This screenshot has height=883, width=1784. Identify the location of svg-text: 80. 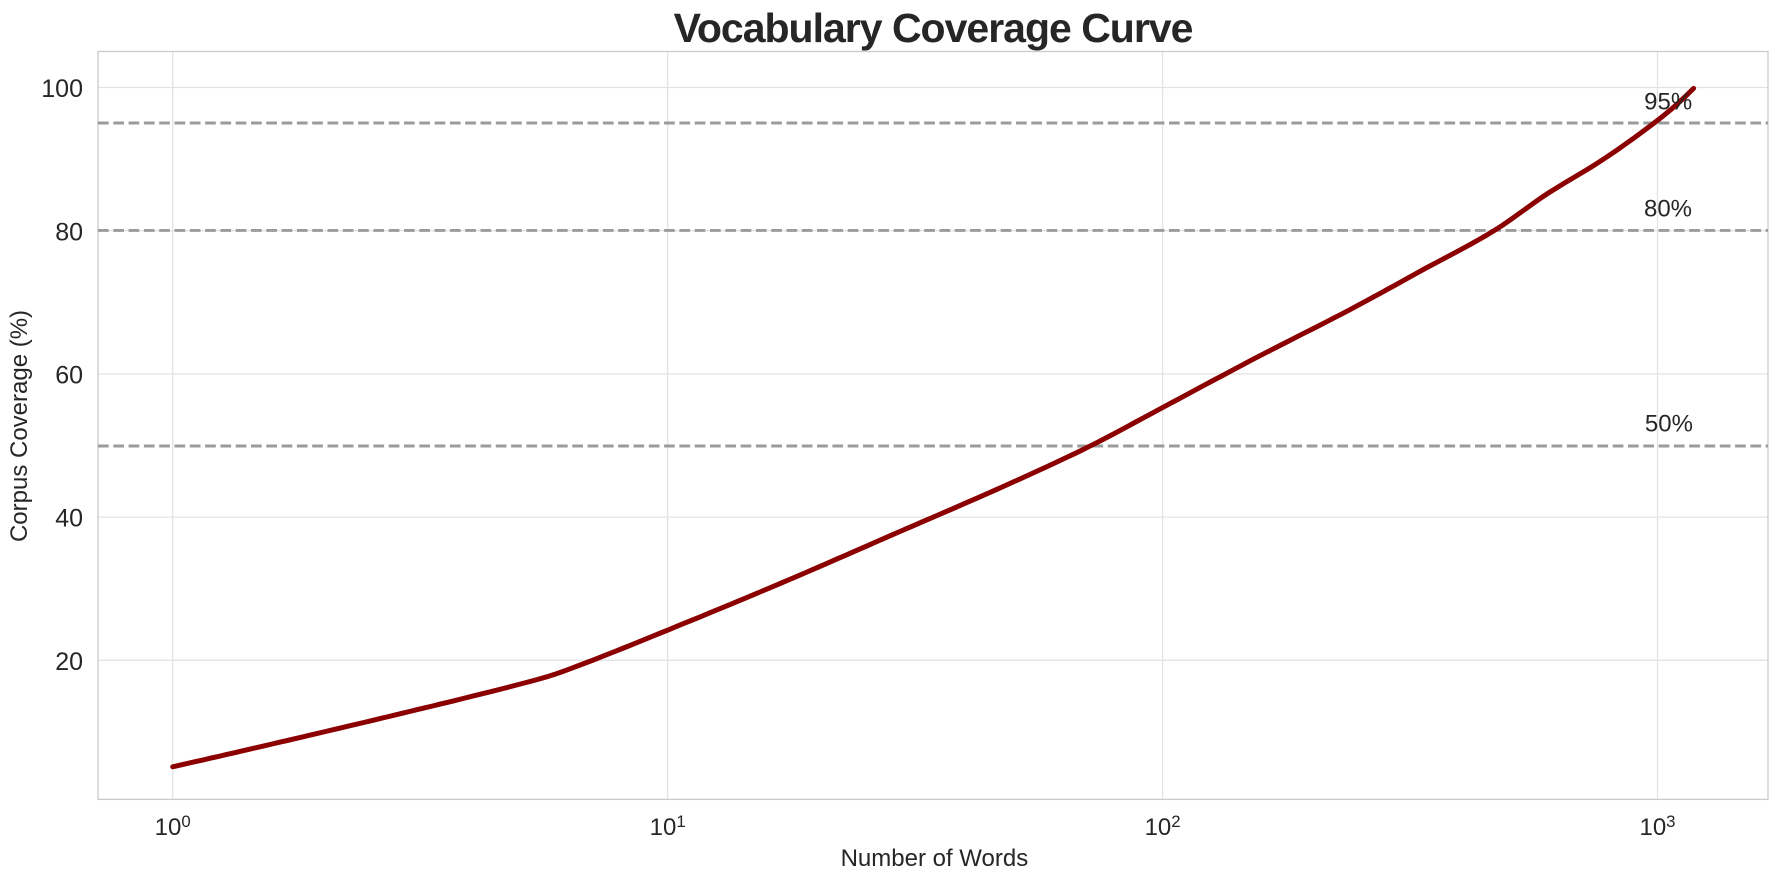
(69, 232).